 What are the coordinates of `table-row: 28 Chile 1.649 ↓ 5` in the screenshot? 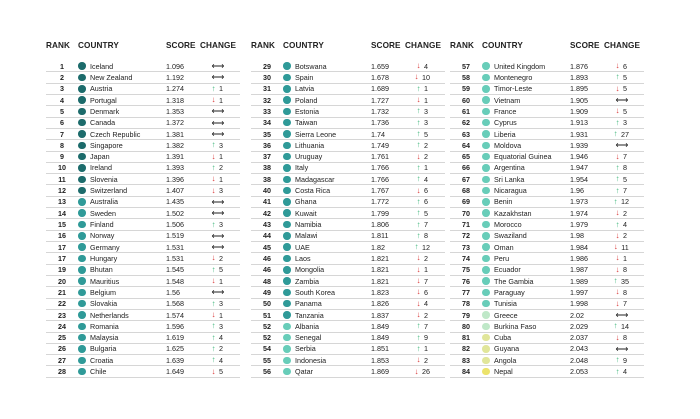 It's located at (143, 372).